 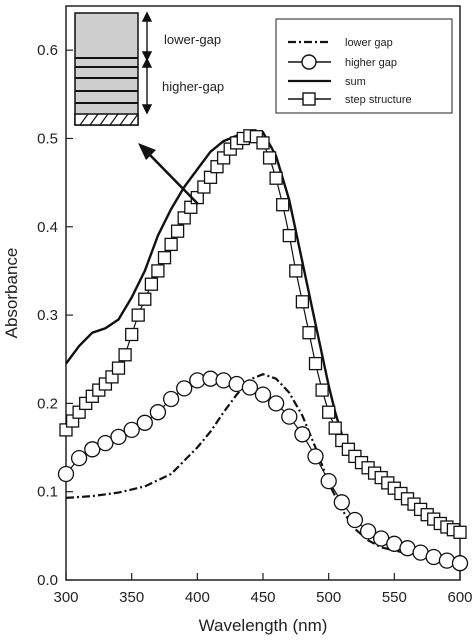 I want to click on y-tick-label: 0.2, so click(x=47, y=403).